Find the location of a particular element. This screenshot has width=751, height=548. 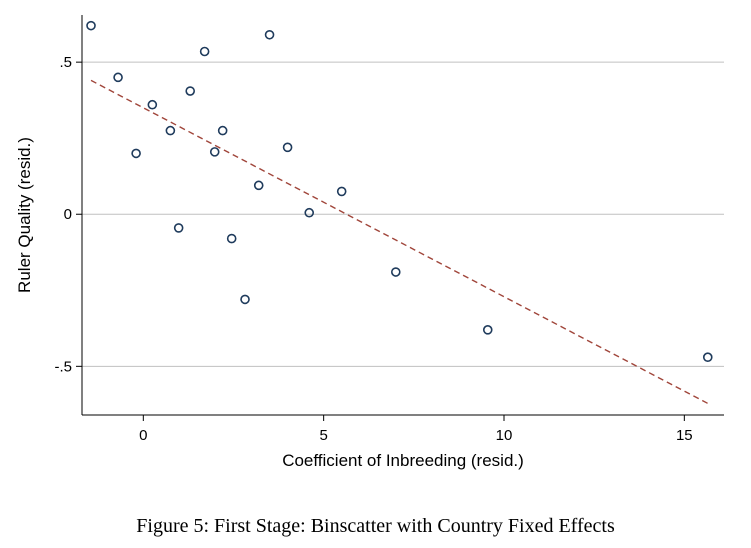

x-tick-label: 10 is located at coordinates (504, 435).